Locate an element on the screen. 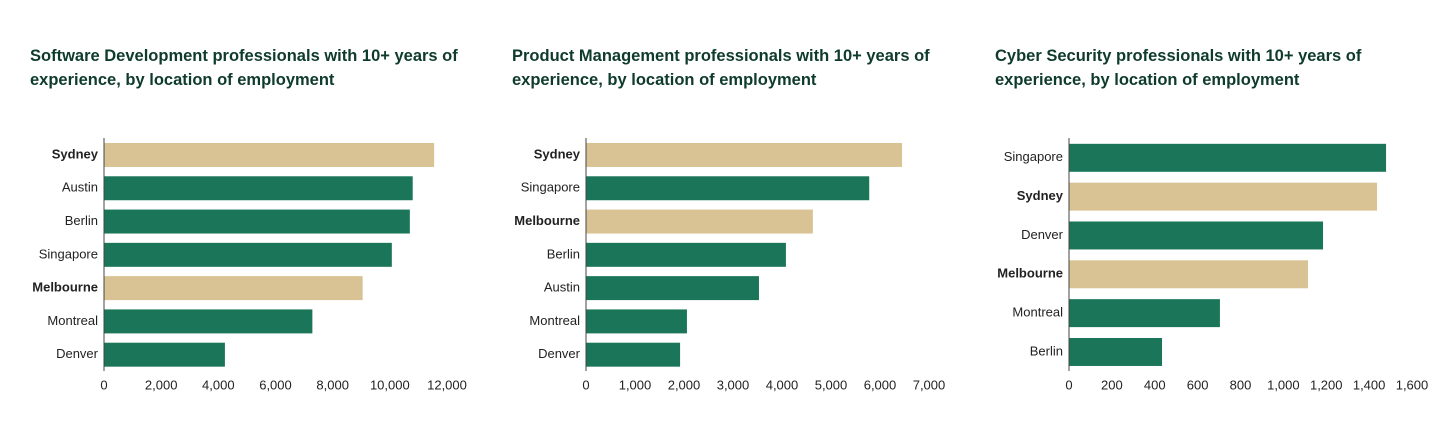 This screenshot has width=1456, height=441. x-tick-label: 200 is located at coordinates (1112, 384).